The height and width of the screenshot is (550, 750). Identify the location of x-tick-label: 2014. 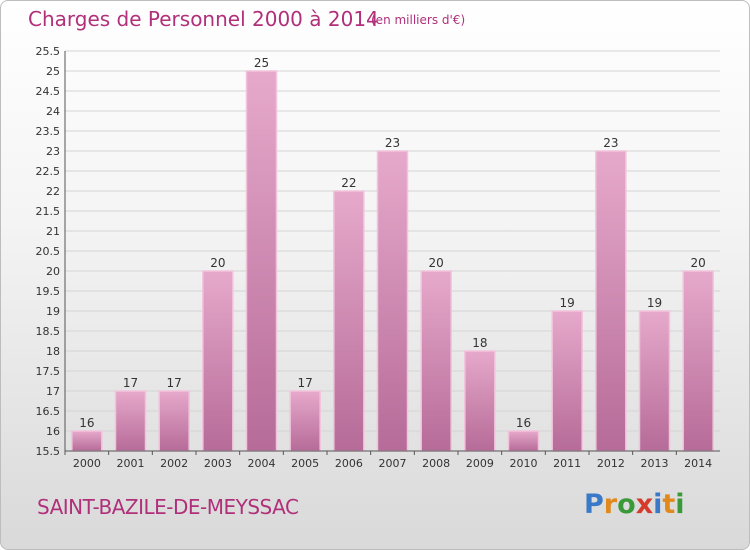
(698, 463).